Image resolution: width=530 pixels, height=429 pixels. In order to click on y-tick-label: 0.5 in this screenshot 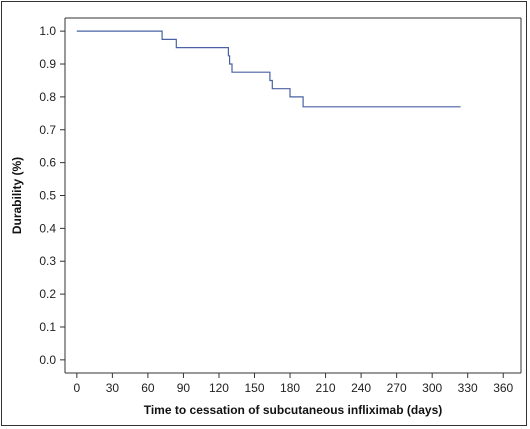, I will do `click(47, 196)`.